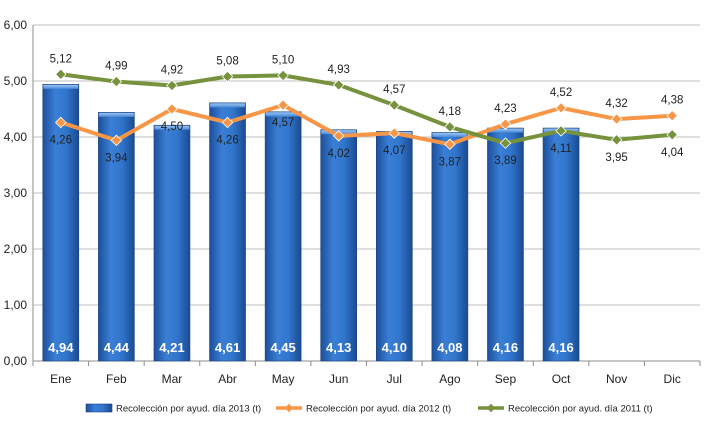  What do you see at coordinates (116, 67) in the screenshot?
I see `line-value-label: 4,99` at bounding box center [116, 67].